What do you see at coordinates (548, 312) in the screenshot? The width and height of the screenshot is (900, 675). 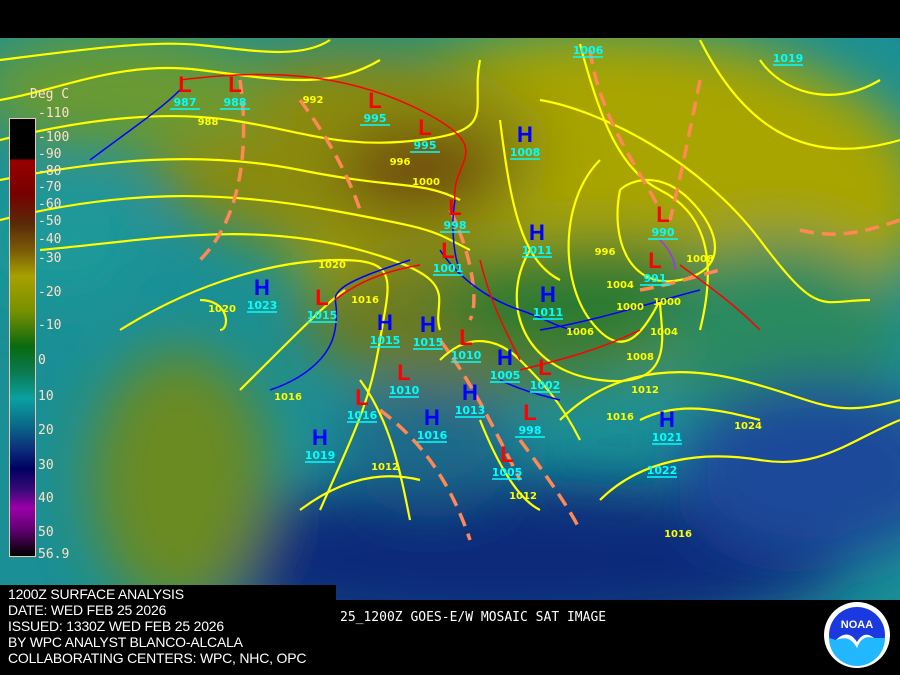 I see `pressure-value-label: 1011` at bounding box center [548, 312].